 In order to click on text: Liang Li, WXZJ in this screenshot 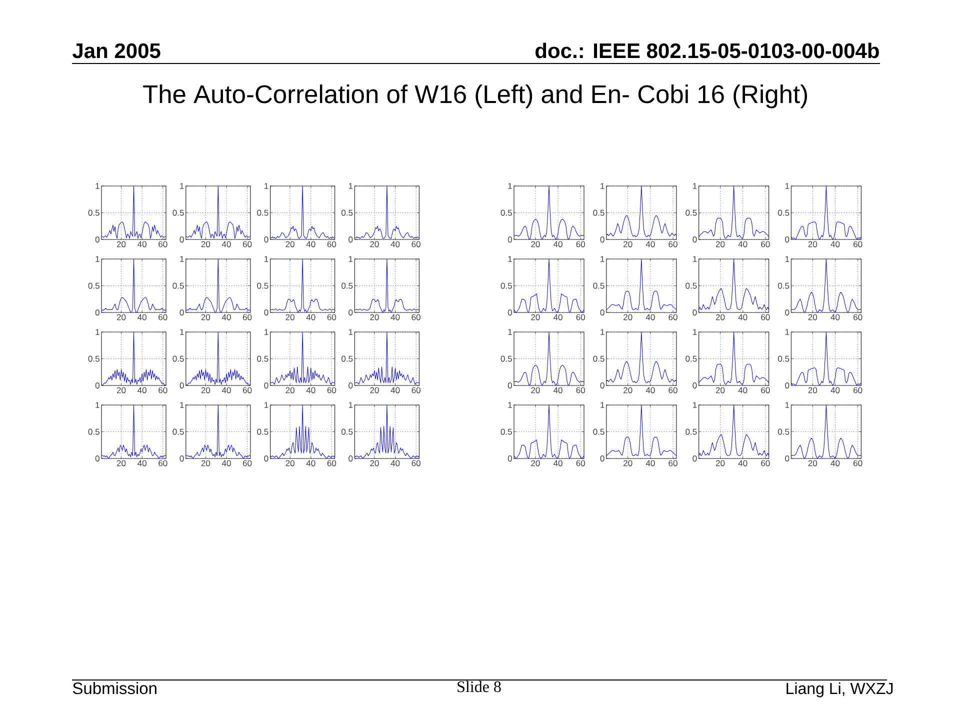, I will do `click(839, 690)`.